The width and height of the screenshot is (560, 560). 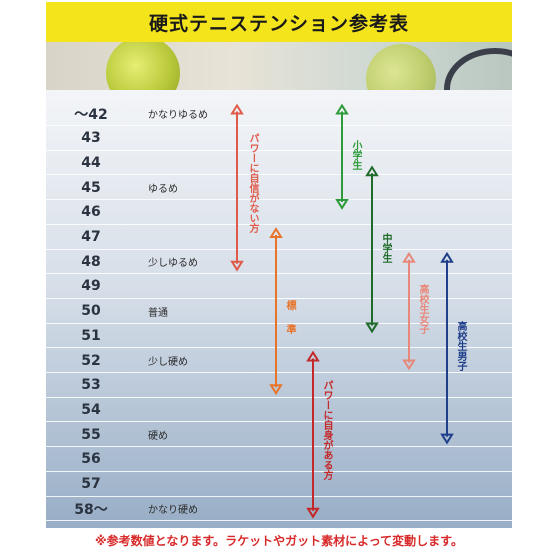 I want to click on tension-value: 57, so click(x=91, y=484).